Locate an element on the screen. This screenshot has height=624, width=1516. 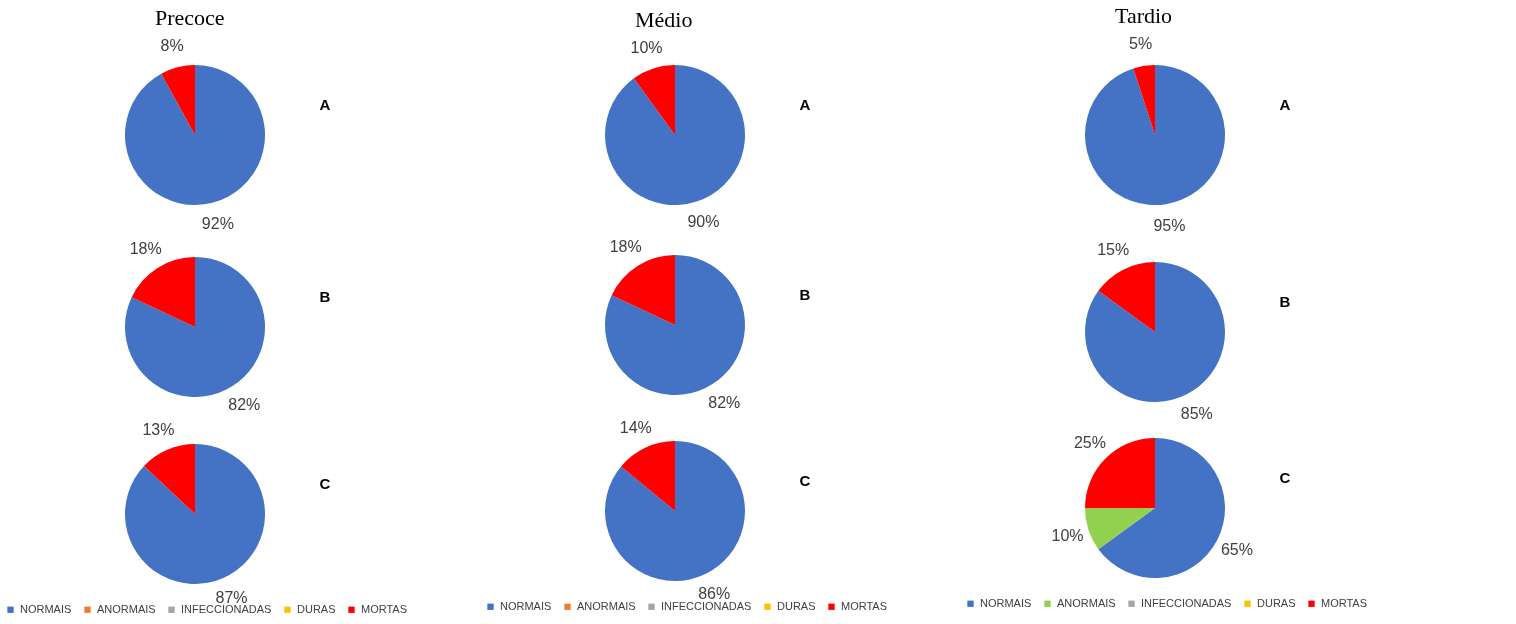
chart-title: Médio is located at coordinates (664, 19).